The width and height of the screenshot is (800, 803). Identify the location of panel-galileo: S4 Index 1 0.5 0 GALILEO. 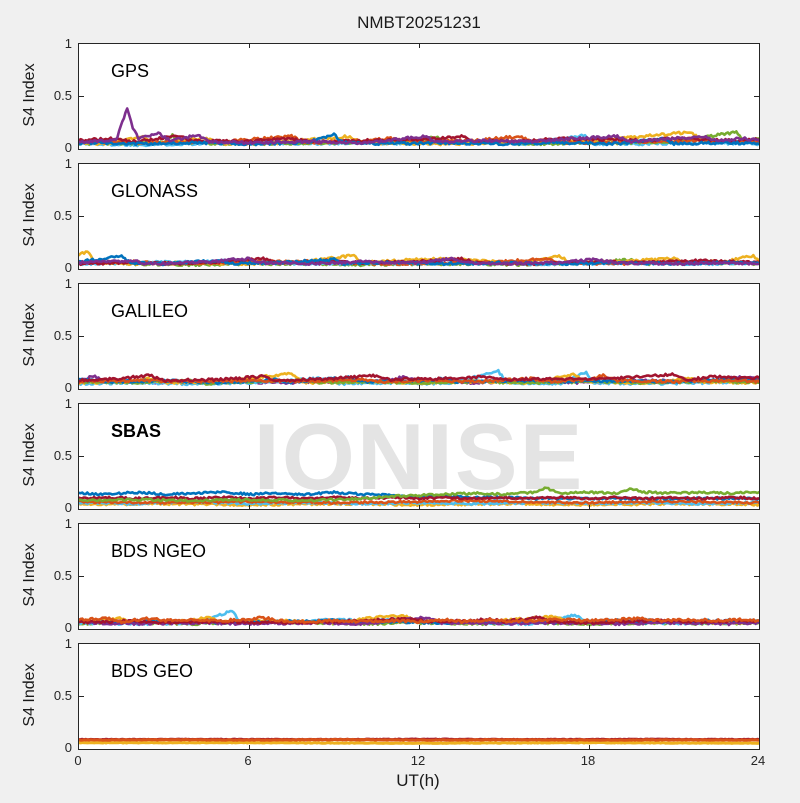
(400, 335).